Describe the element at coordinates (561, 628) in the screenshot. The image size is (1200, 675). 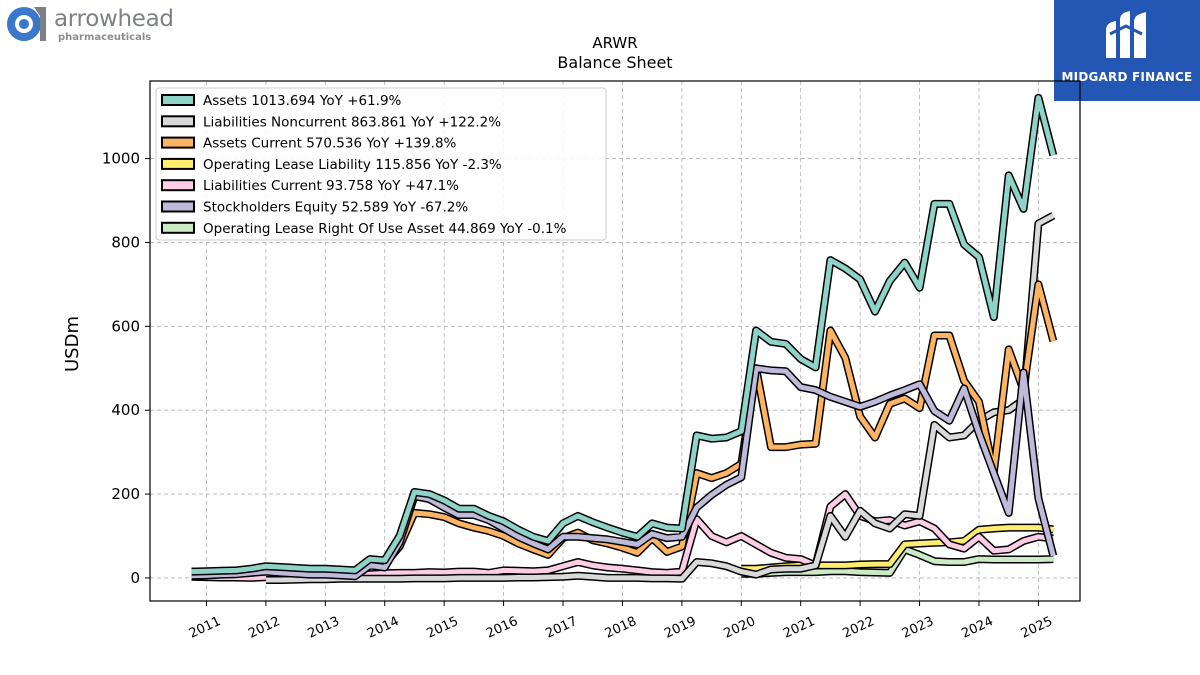
I see `x-tick-label: 2017` at that location.